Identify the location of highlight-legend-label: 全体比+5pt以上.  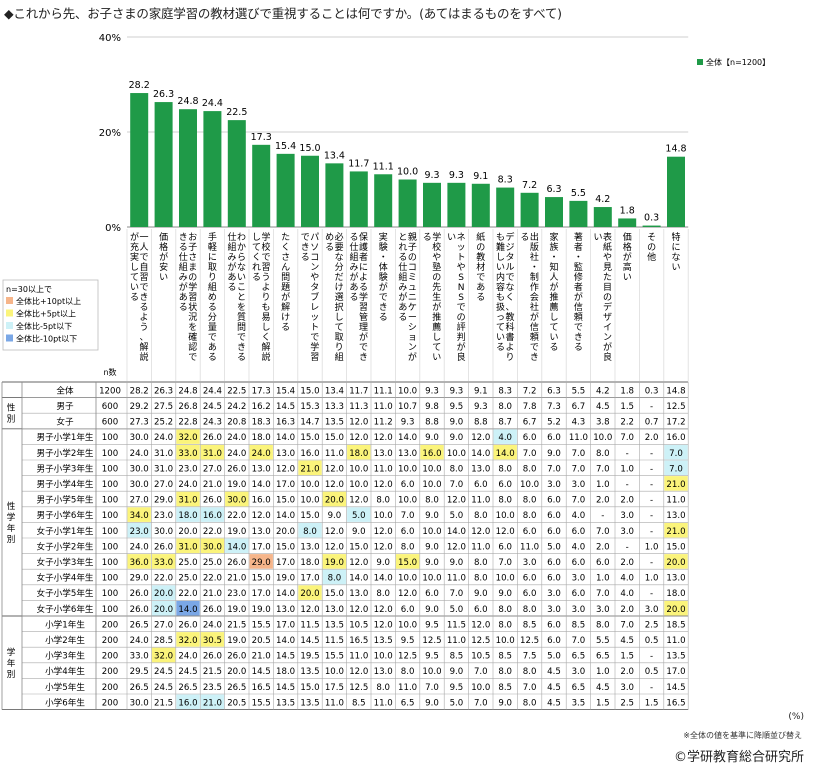
(46, 314).